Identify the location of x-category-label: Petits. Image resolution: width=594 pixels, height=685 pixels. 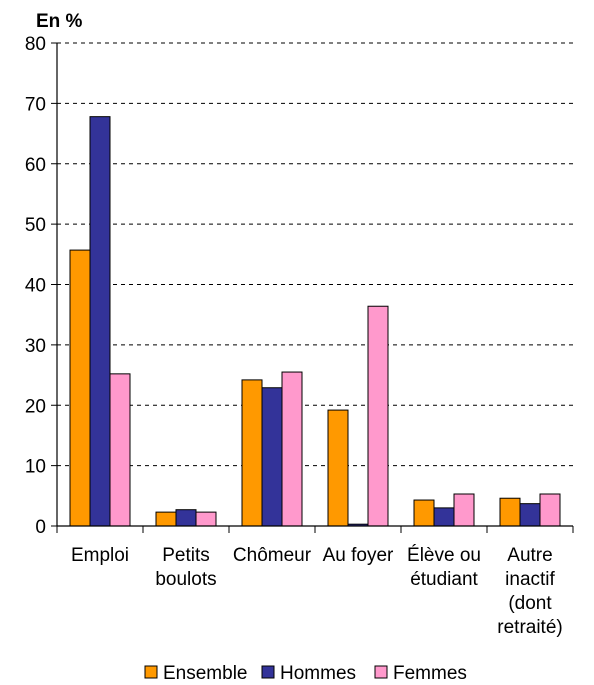
(186, 555).